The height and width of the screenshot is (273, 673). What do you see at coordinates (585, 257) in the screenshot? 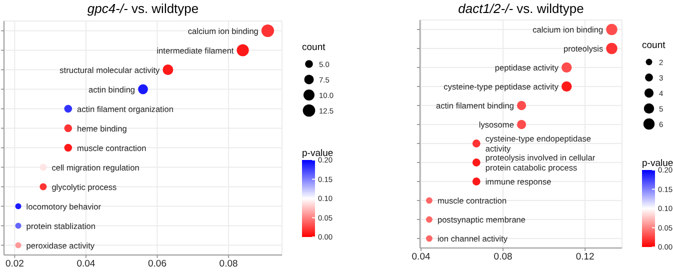
I see `x-tick-label: 0.12` at bounding box center [585, 257].